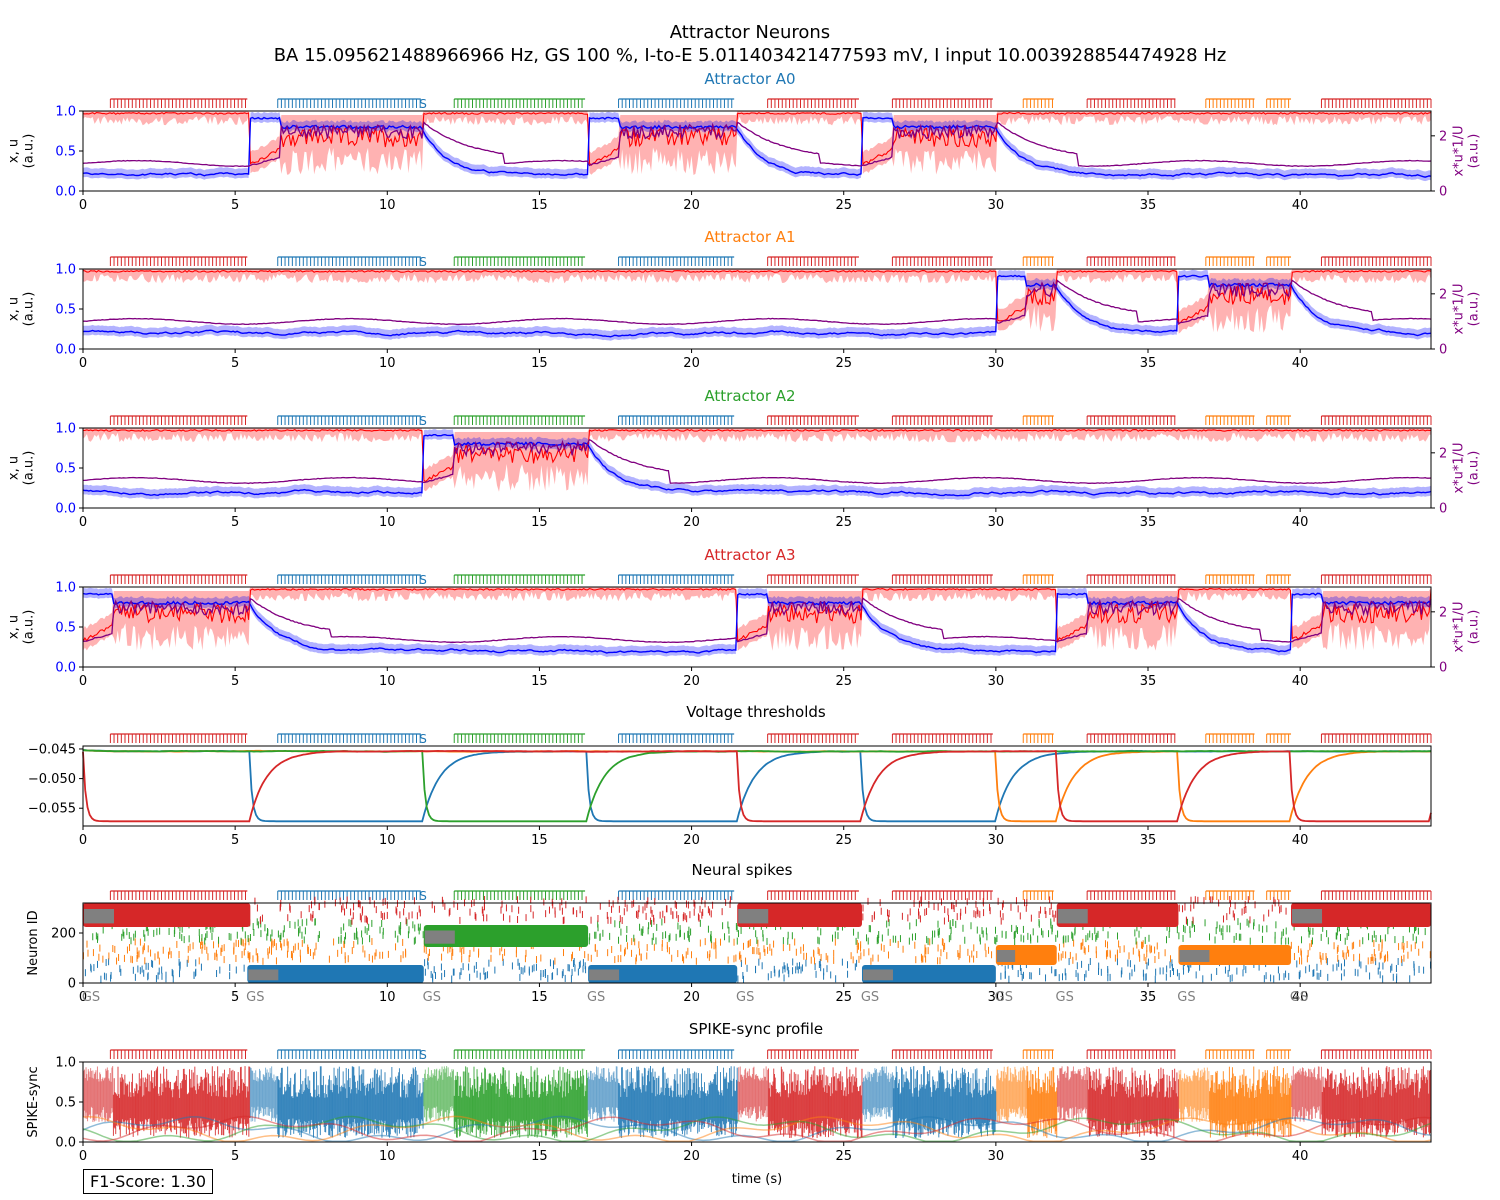  I want to click on y-tick-label: −0.055, so click(52, 809).